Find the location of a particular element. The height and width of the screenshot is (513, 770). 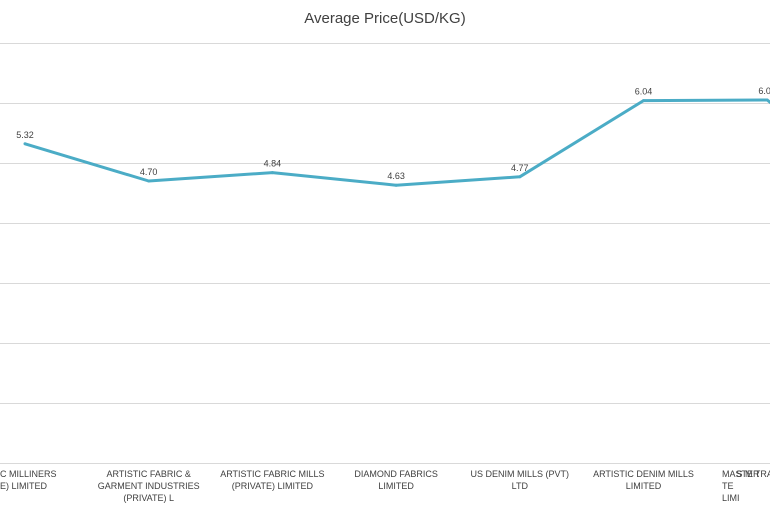

x-tick-label: MASTER TE LIMI is located at coordinates (741, 486).